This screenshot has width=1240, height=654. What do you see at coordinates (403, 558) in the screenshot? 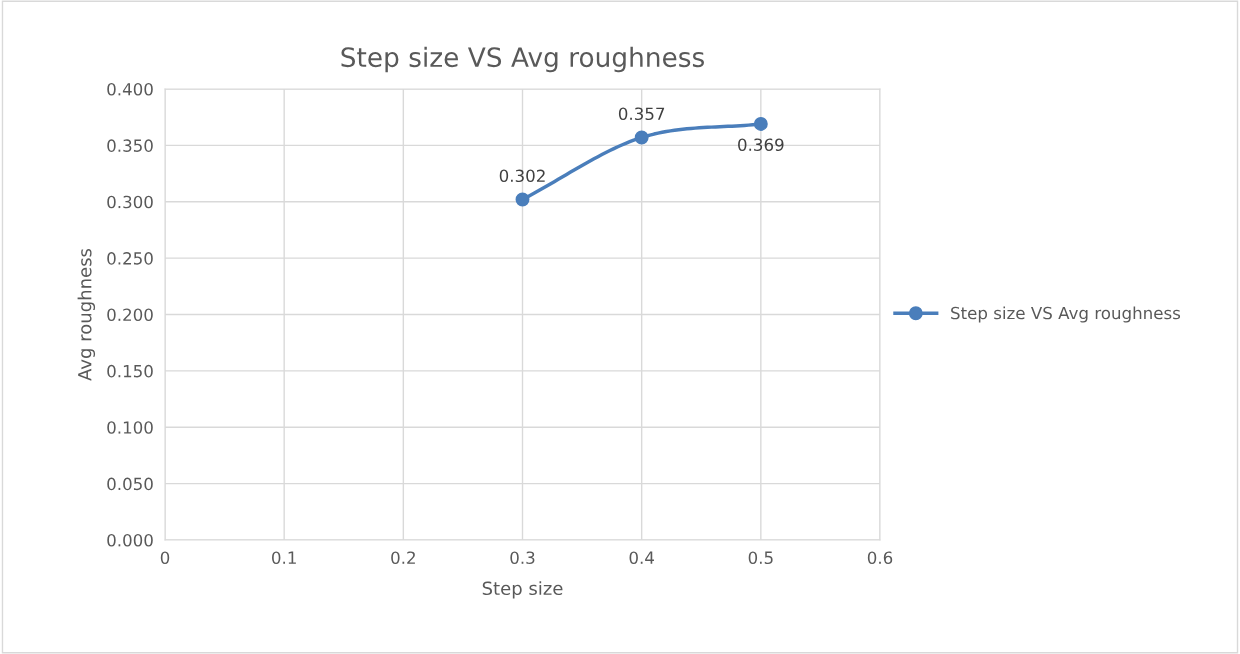
I see `x-tick-label: 0.2` at bounding box center [403, 558].